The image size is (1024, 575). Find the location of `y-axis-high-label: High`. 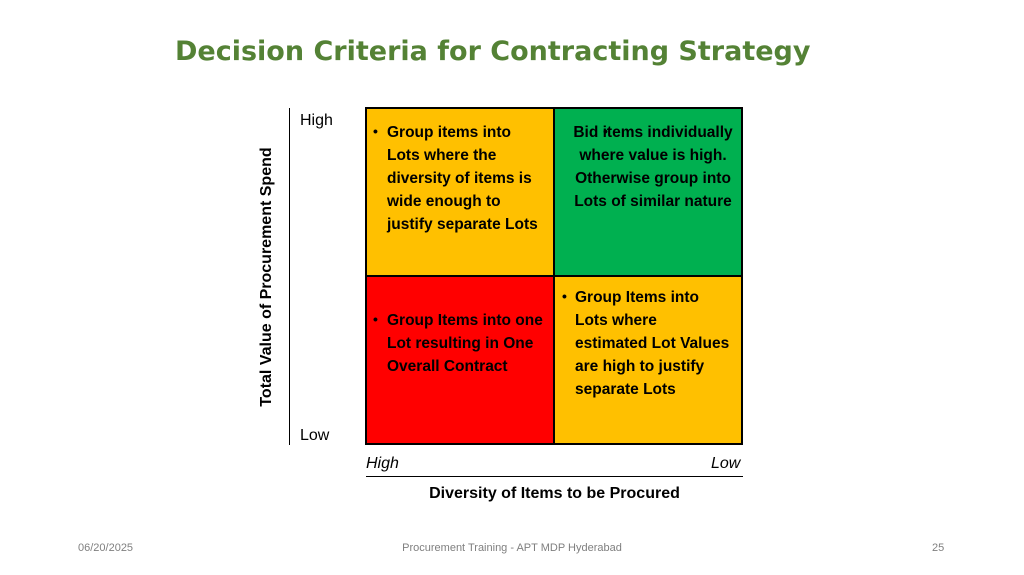

y-axis-high-label: High is located at coordinates (316, 120).